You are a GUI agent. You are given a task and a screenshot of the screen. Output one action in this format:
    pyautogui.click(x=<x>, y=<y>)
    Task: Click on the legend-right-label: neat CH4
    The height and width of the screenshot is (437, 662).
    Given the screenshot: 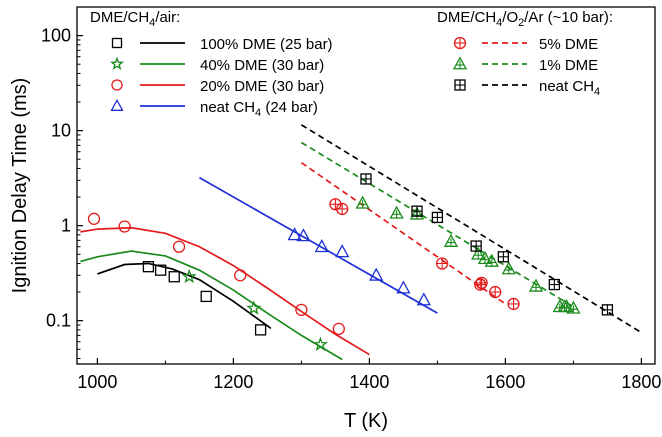 What is the action you would take?
    pyautogui.click(x=569, y=88)
    